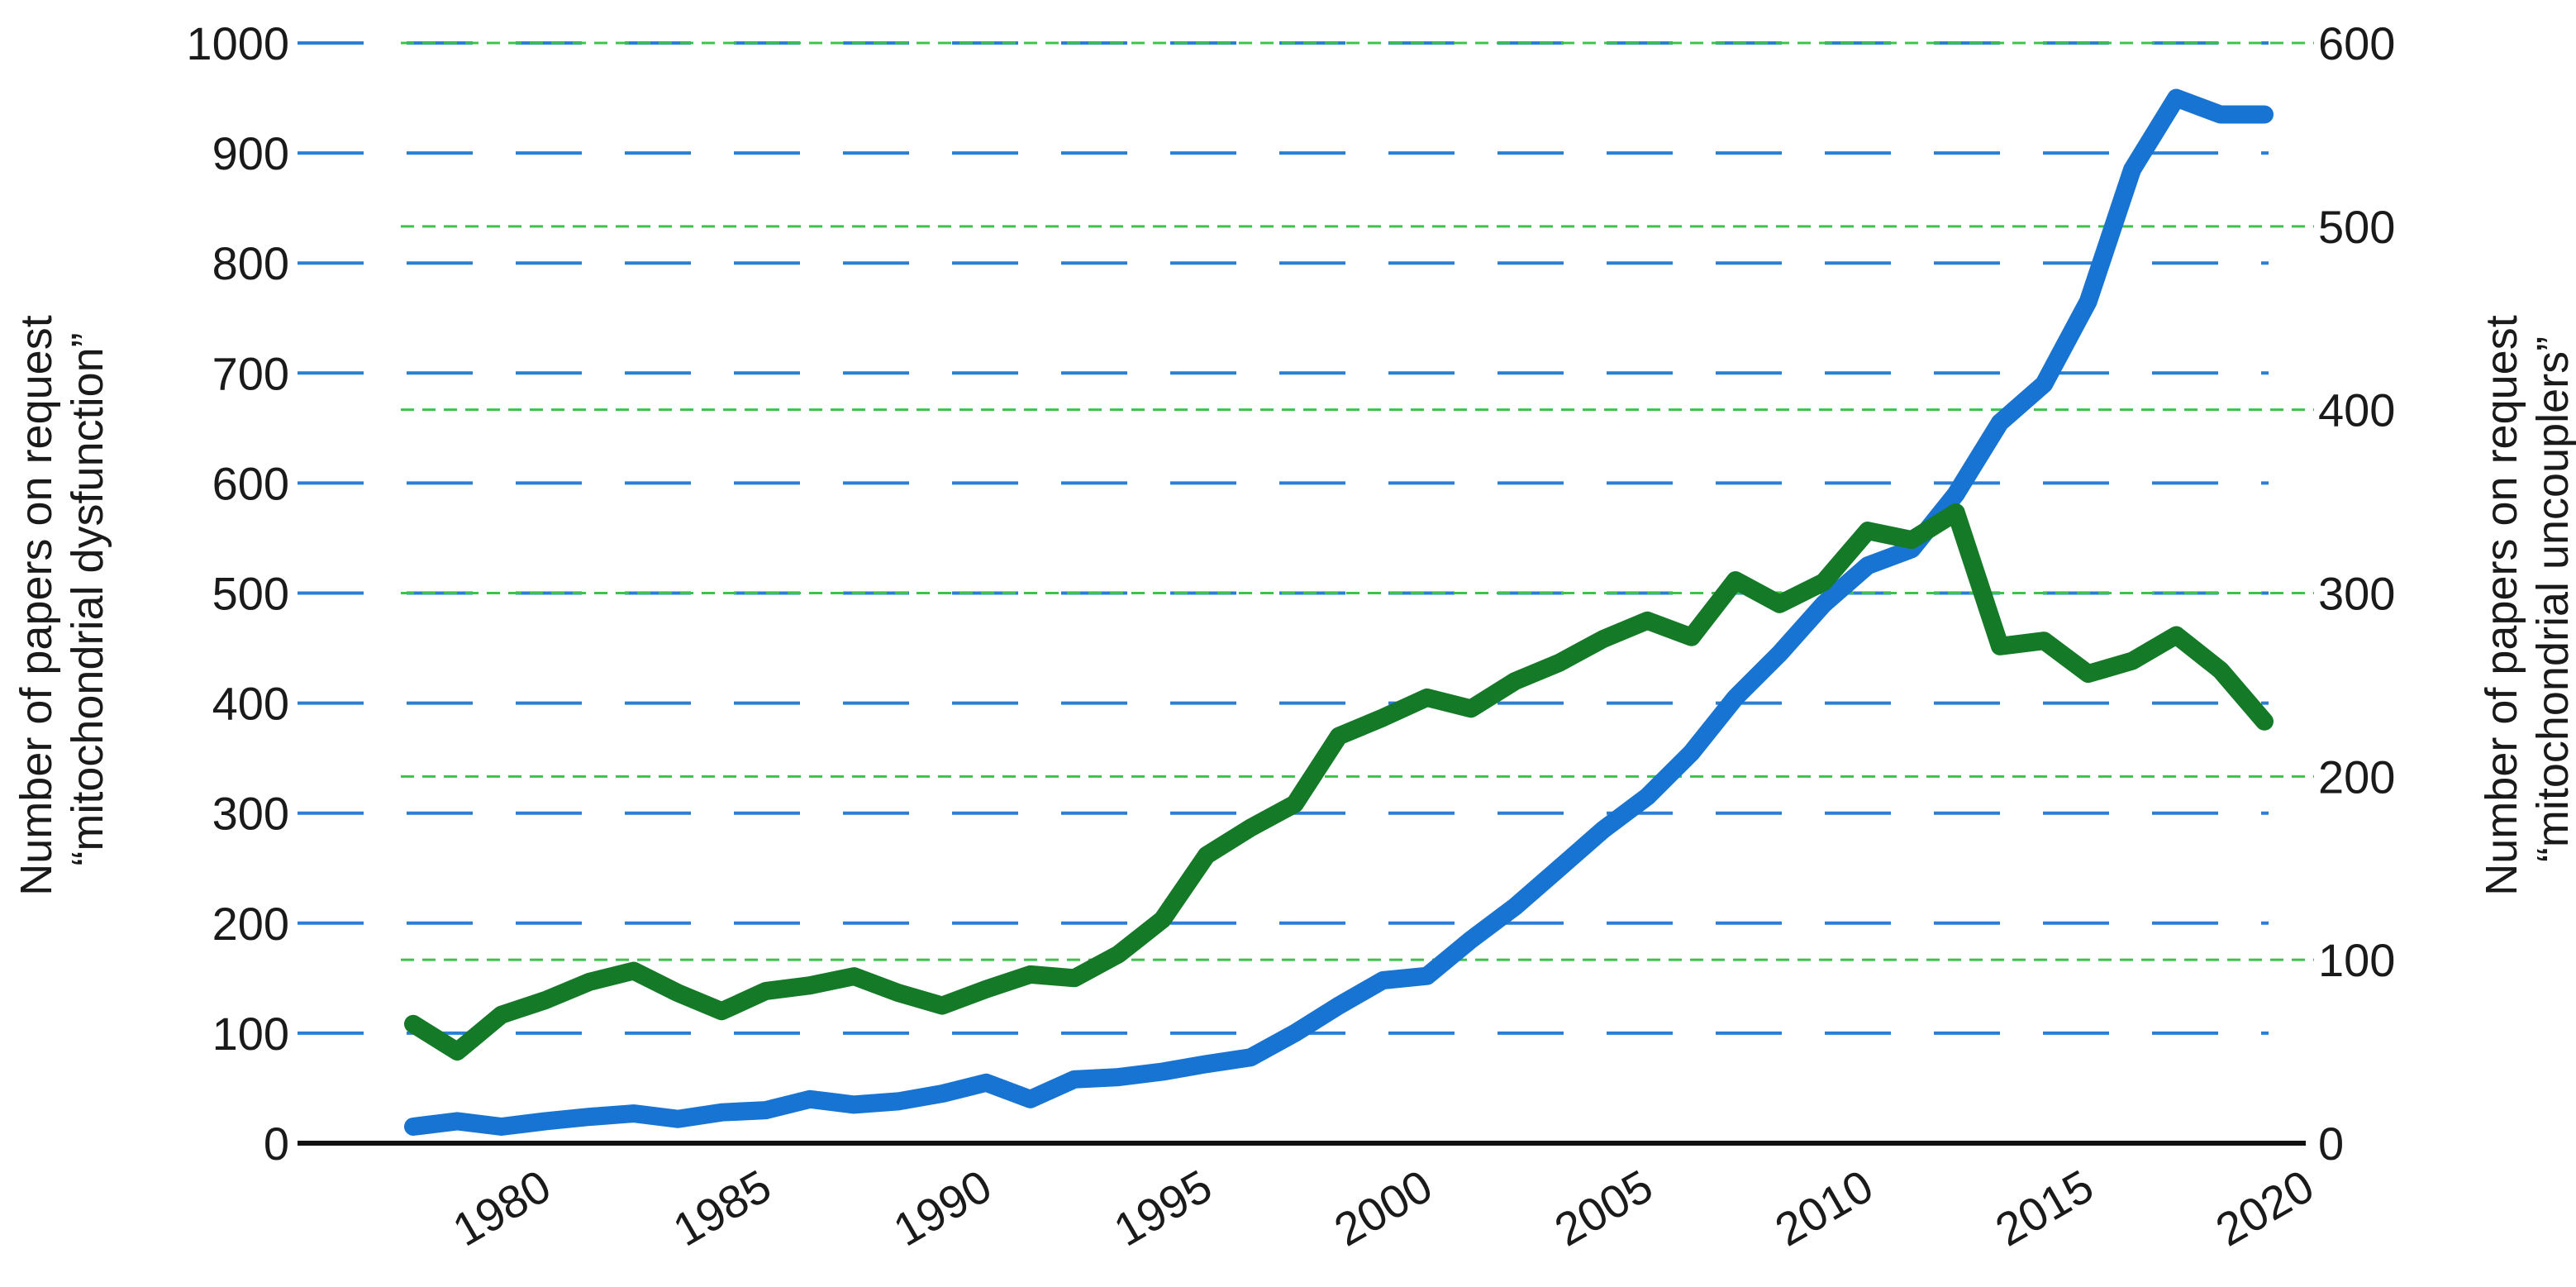  Describe the element at coordinates (238, 43) in the screenshot. I see `left-tick-label: 1000` at that location.